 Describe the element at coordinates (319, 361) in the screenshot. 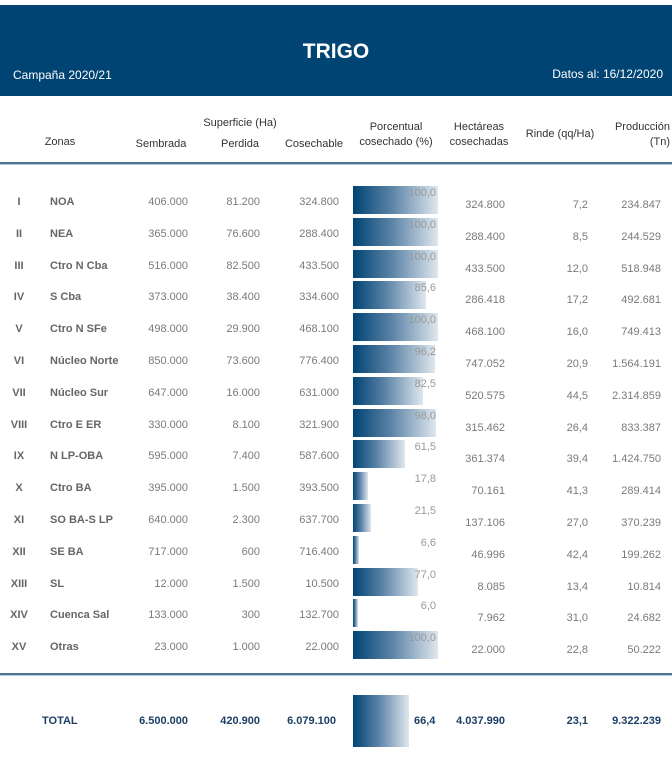

I see `cosechable-value: 776.400` at that location.